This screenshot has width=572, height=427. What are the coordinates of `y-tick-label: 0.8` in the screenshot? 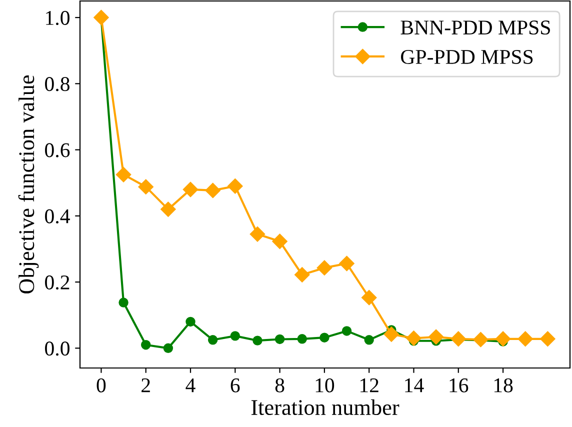 It's located at (57, 84).